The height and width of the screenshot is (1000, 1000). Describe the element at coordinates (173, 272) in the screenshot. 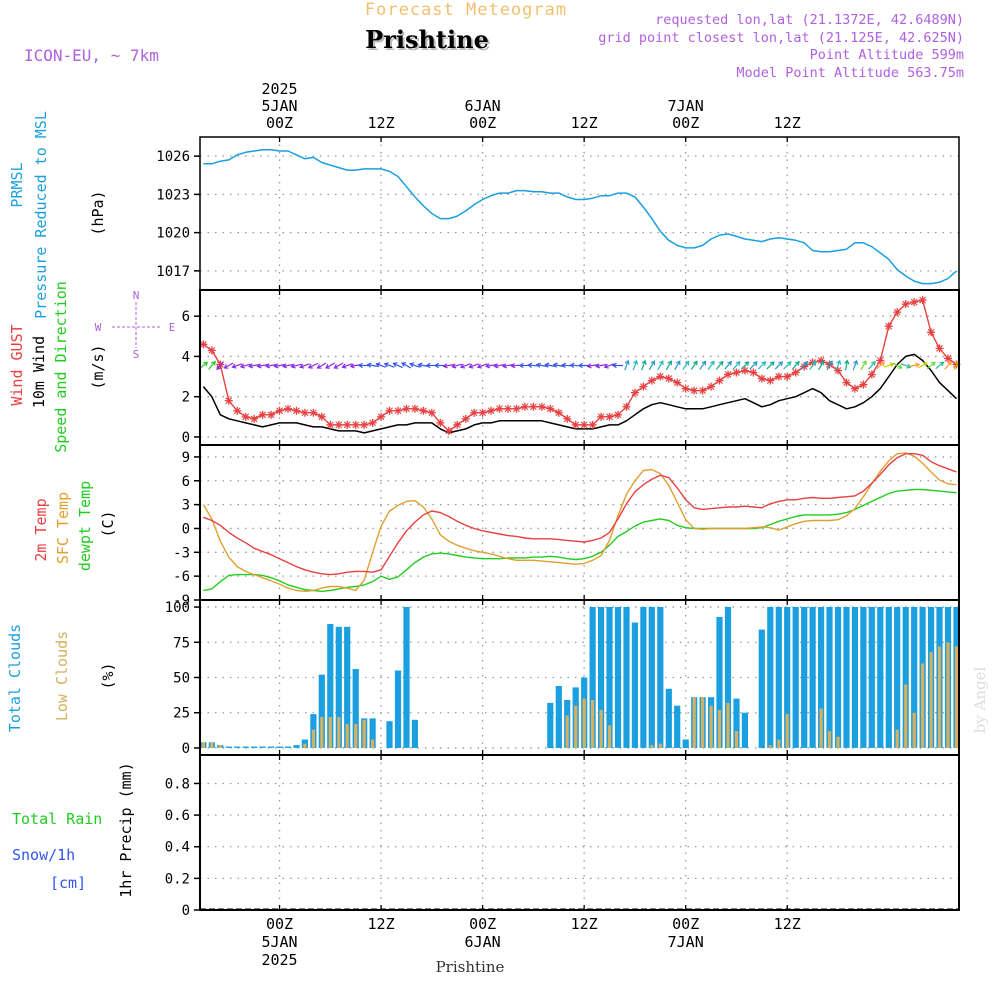

I see `y-tick-label: 1017` at that location.